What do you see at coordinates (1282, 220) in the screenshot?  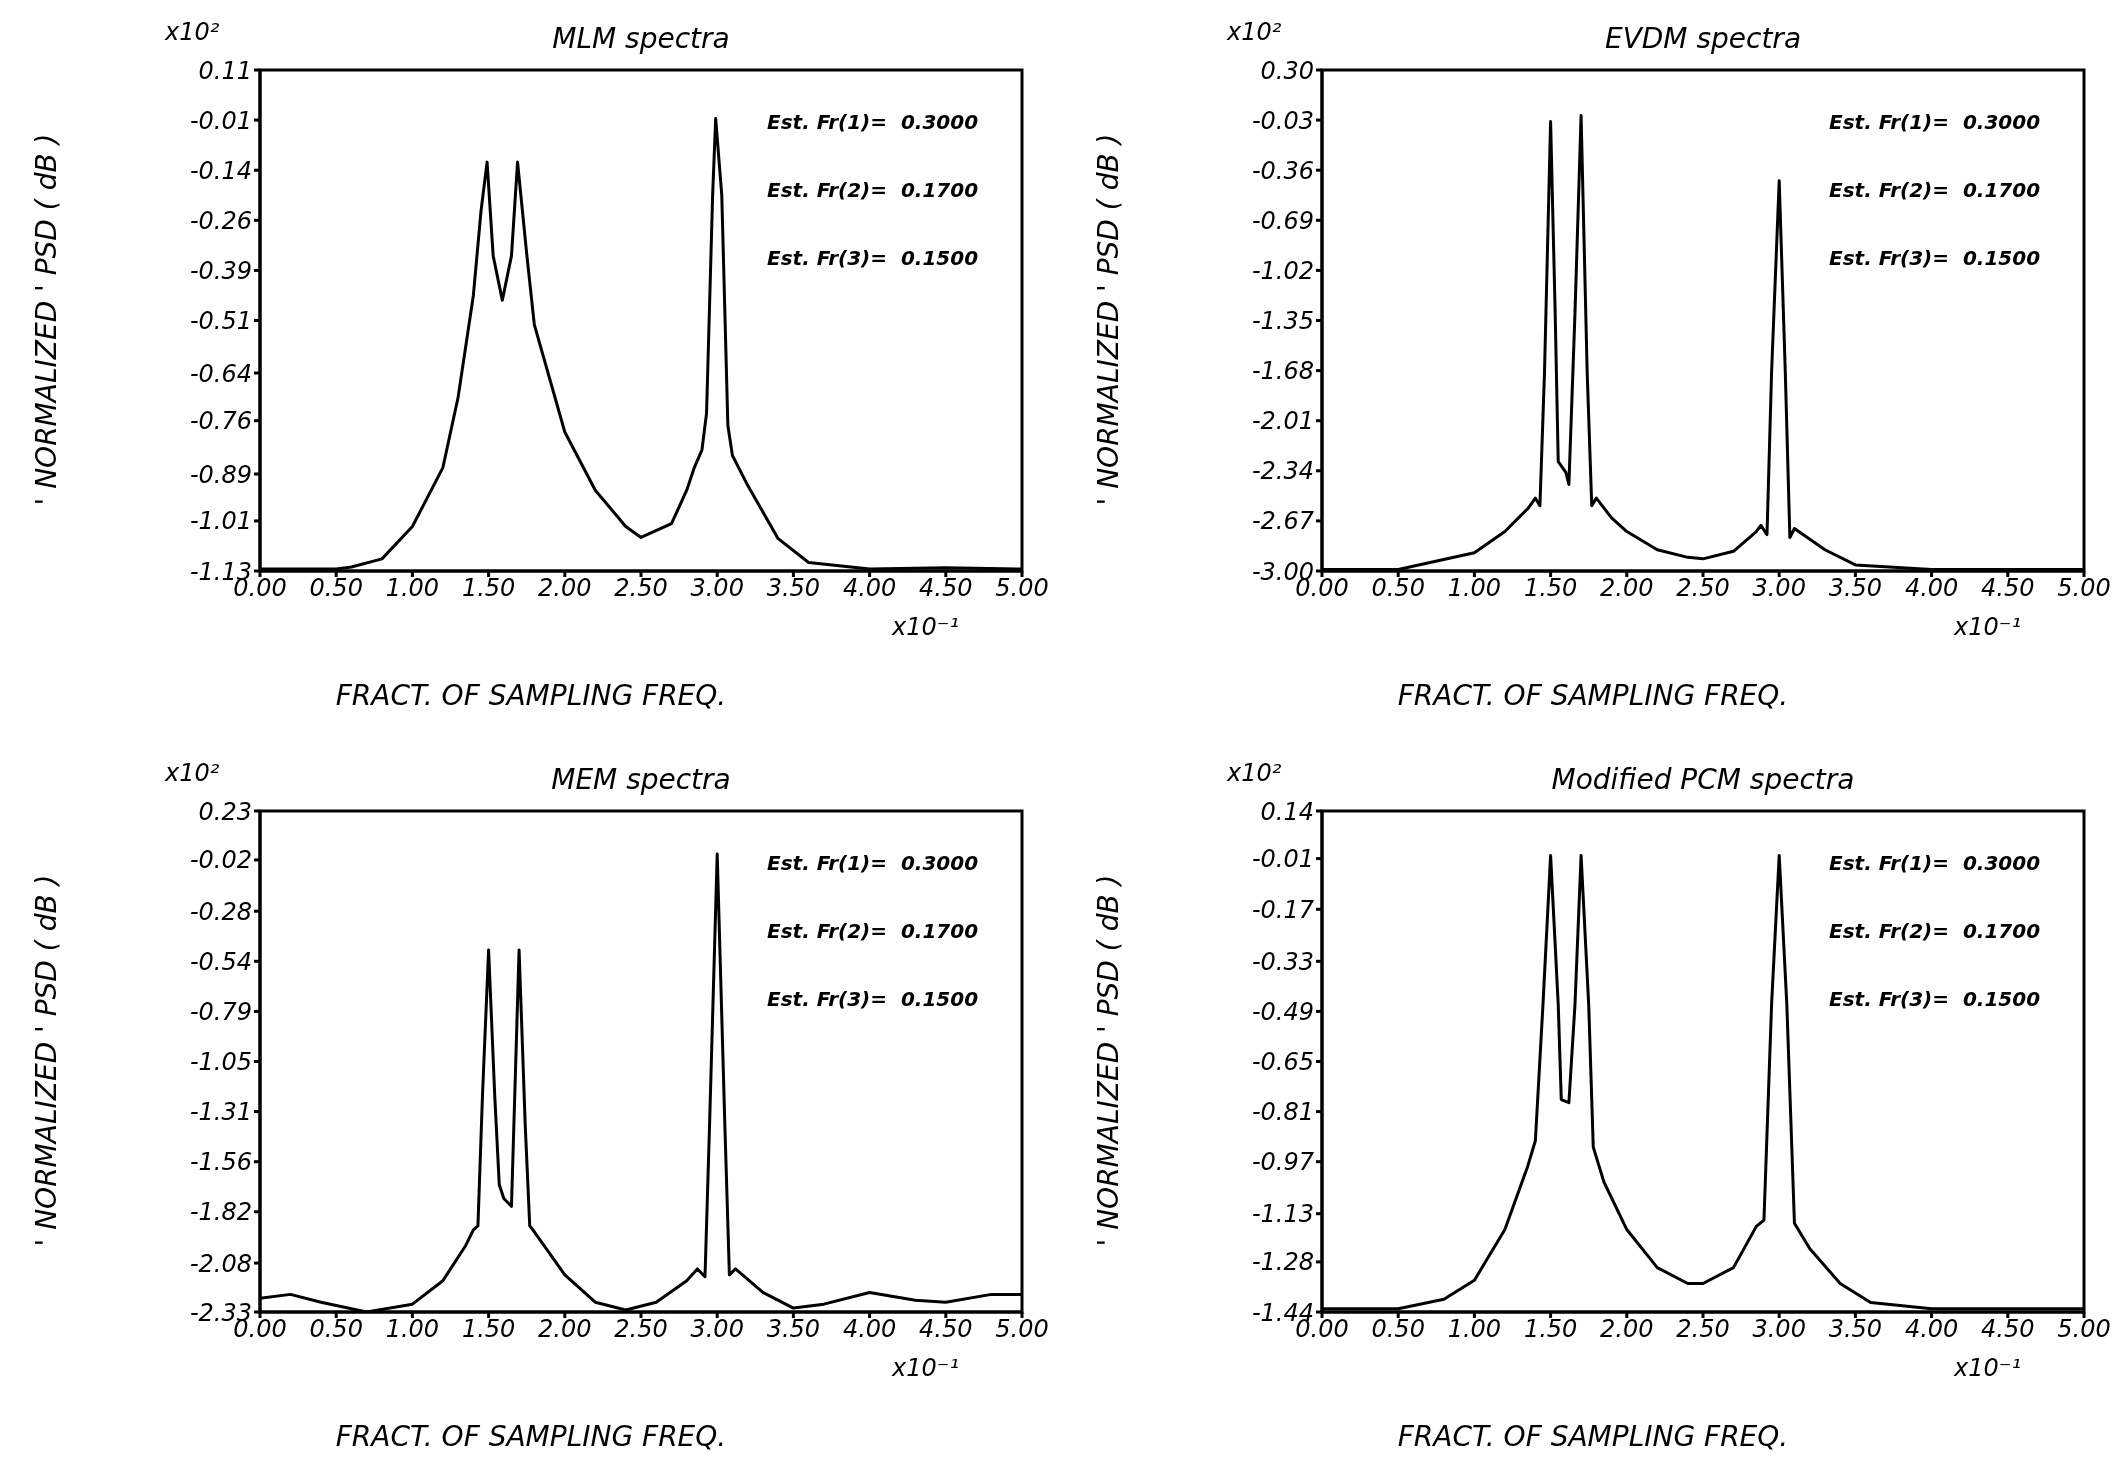 I see `y-tick-label: -0.69` at bounding box center [1282, 220].